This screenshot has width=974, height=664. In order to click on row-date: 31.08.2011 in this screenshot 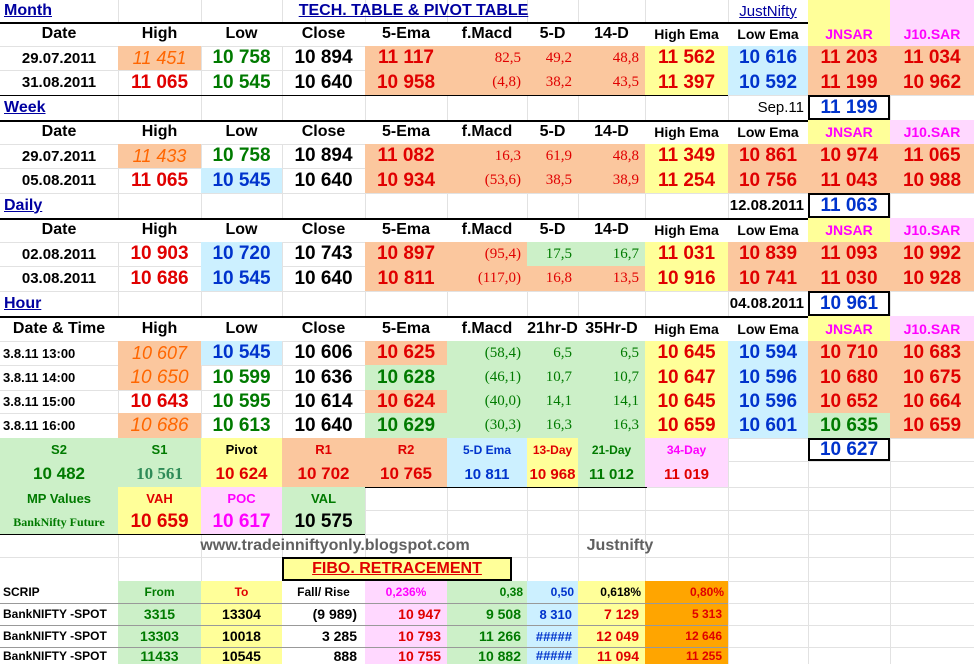, I will do `click(59, 82)`.